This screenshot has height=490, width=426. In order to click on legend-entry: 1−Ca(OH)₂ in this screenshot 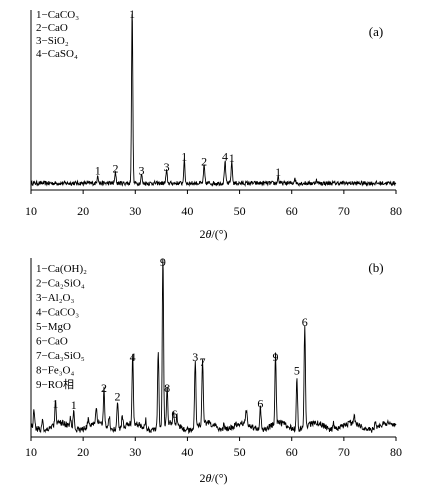, I will do `click(61, 269)`.